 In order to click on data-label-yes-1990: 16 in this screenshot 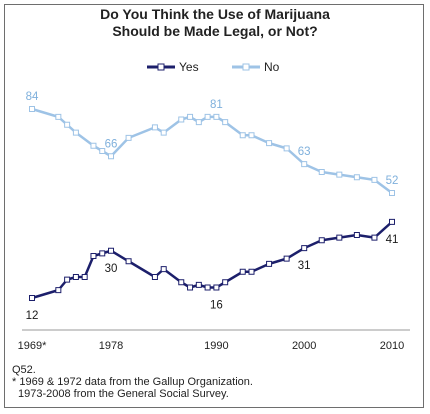, I will do `click(216, 306)`.